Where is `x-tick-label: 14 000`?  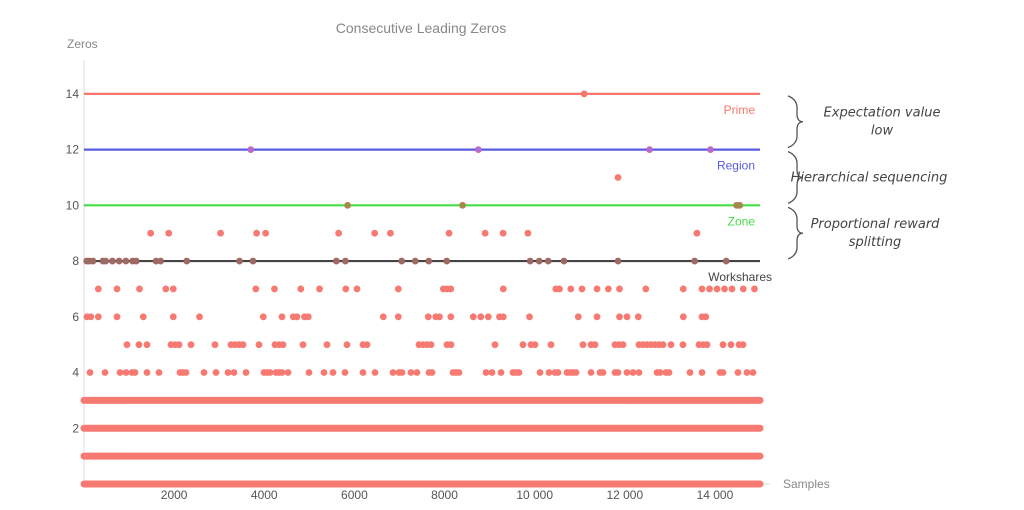 x-tick-label: 14 000 is located at coordinates (715, 495).